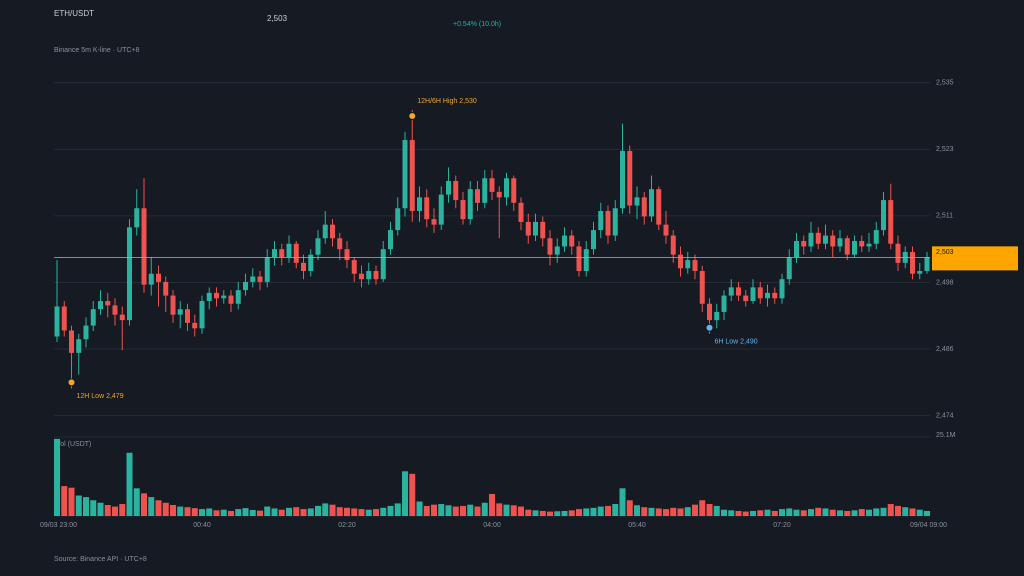  I want to click on chart-subtitle: Binance 5m K-line · UTC+8, so click(97, 50).